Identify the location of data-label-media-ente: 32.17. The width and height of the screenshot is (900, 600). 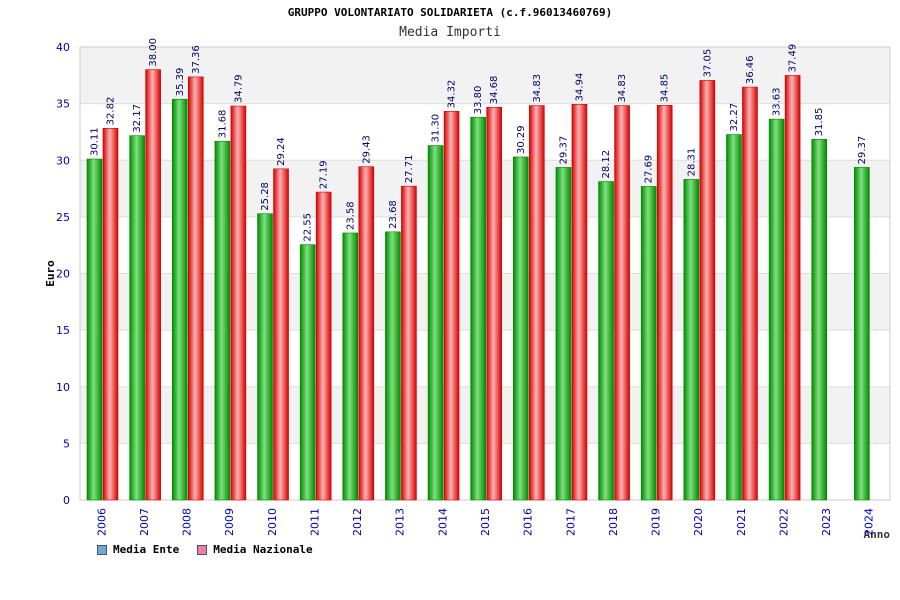
(137, 118).